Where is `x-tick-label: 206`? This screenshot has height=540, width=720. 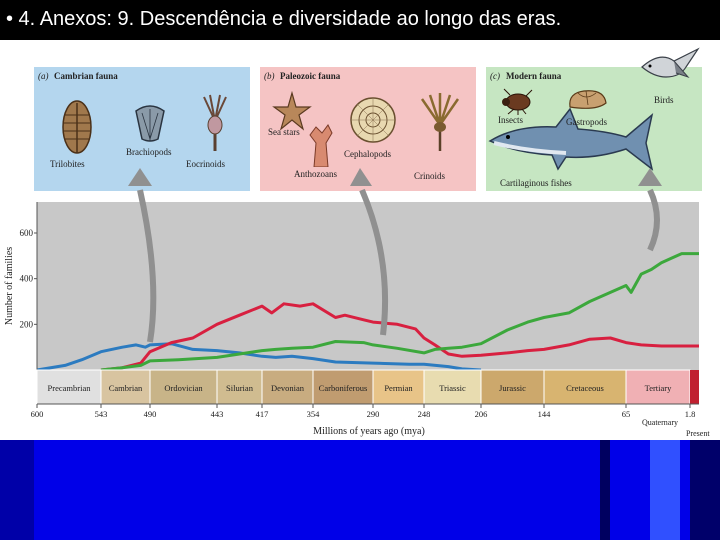
x-tick-label: 206 is located at coordinates (481, 414).